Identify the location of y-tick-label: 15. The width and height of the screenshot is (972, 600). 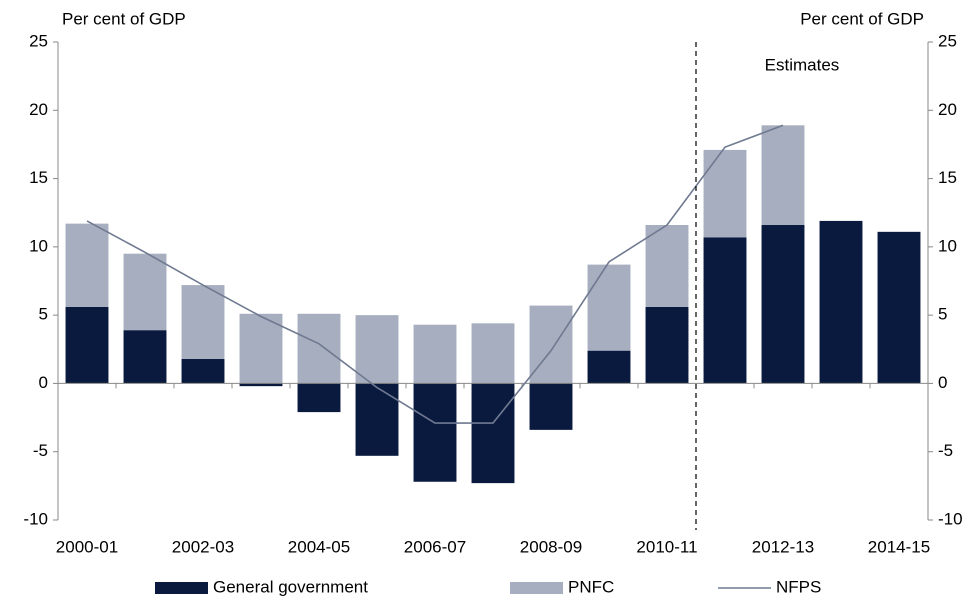
(38, 177).